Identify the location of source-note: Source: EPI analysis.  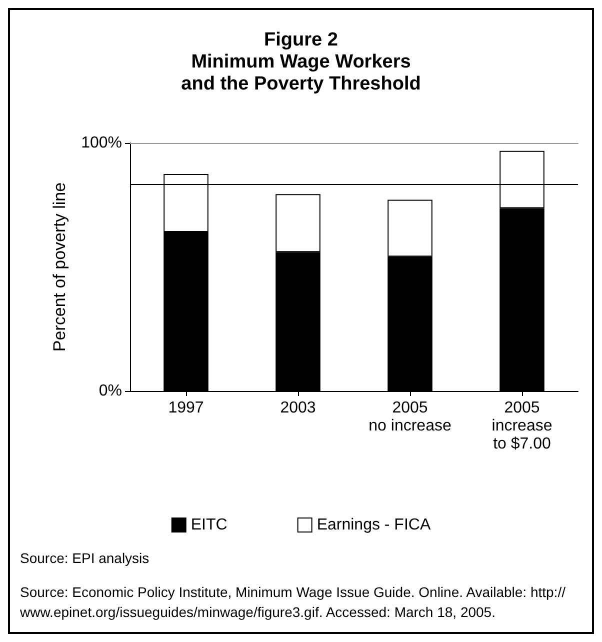
(85, 558).